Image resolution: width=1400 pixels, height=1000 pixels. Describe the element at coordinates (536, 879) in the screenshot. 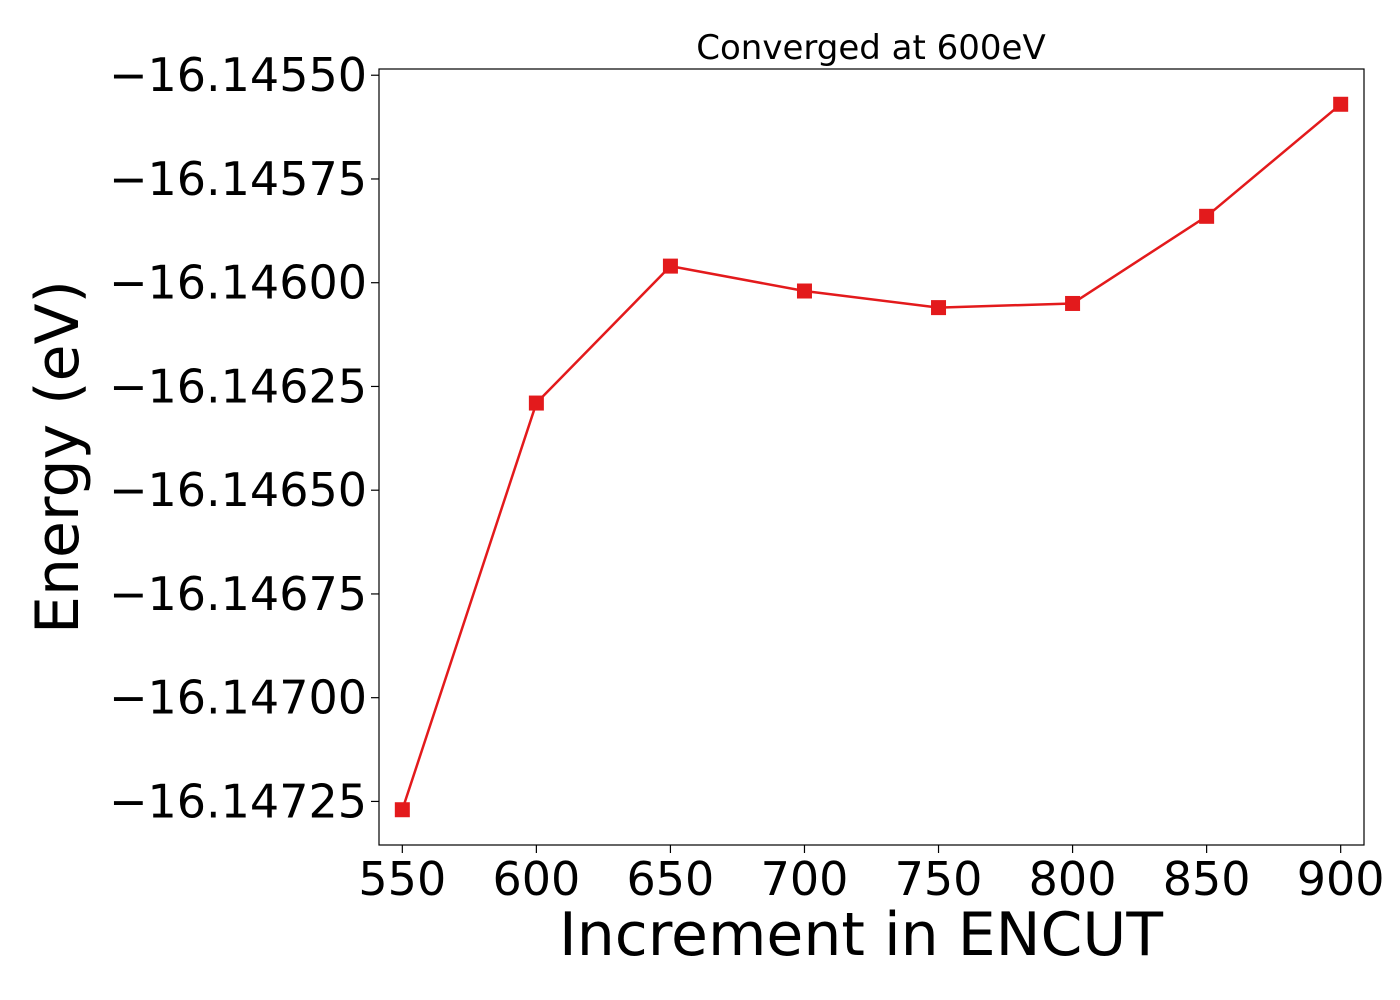

I see `x-tick-label: 600` at that location.